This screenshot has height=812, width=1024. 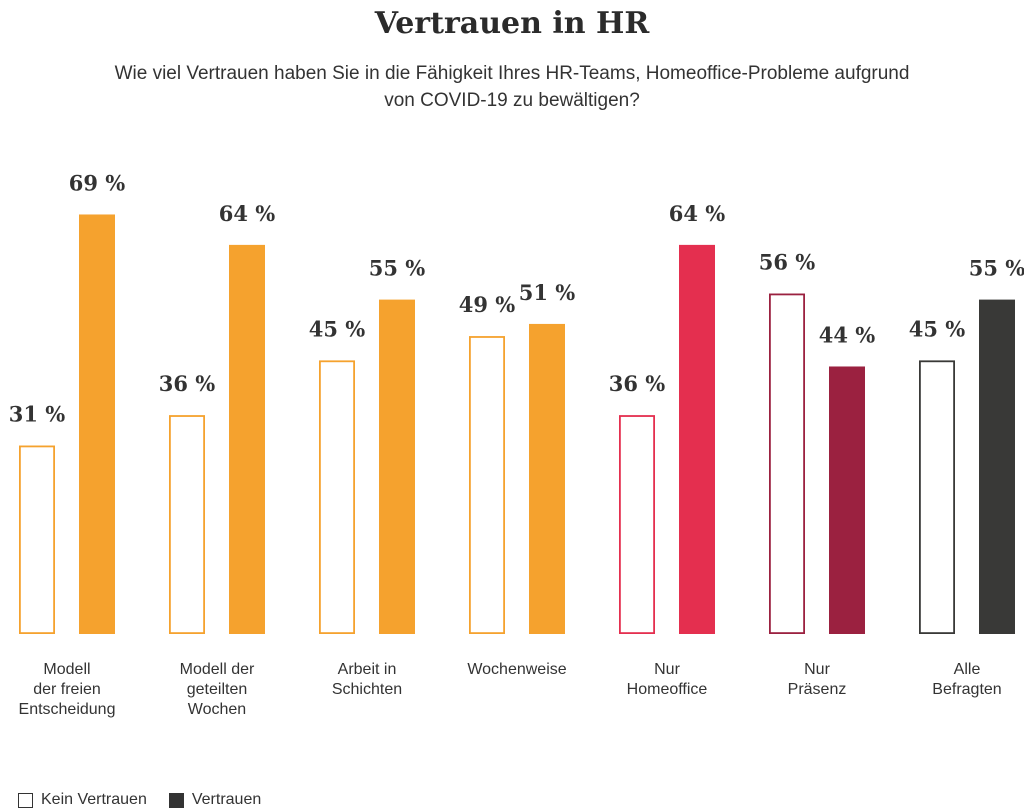 What do you see at coordinates (226, 799) in the screenshot?
I see `legend-label-vertrauen: Vertrauen` at bounding box center [226, 799].